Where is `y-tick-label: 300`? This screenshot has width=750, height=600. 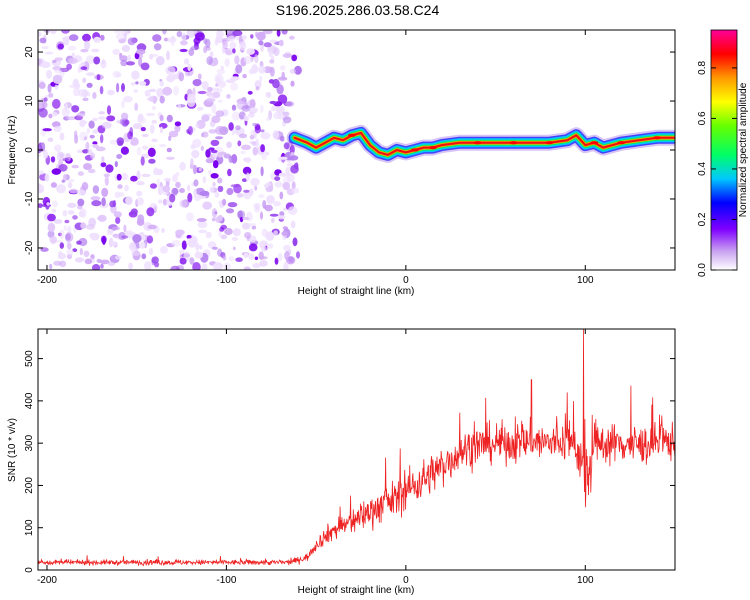
y-tick-label: 300 is located at coordinates (29, 442).